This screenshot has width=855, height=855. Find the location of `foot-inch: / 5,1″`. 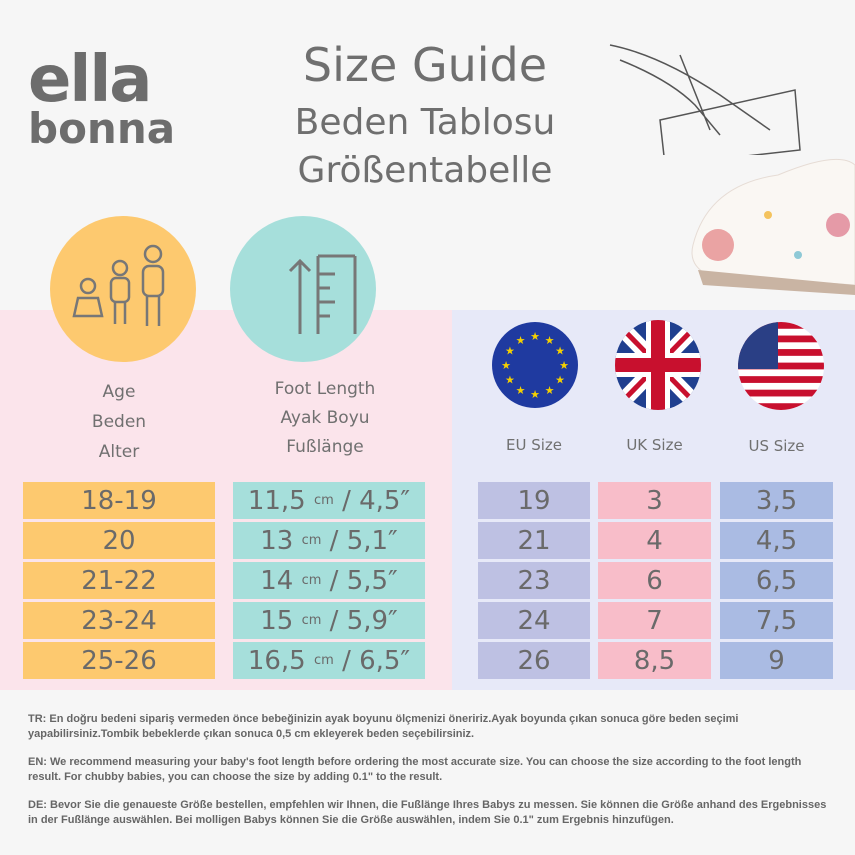

foot-inch: / 5,1″ is located at coordinates (363, 540).